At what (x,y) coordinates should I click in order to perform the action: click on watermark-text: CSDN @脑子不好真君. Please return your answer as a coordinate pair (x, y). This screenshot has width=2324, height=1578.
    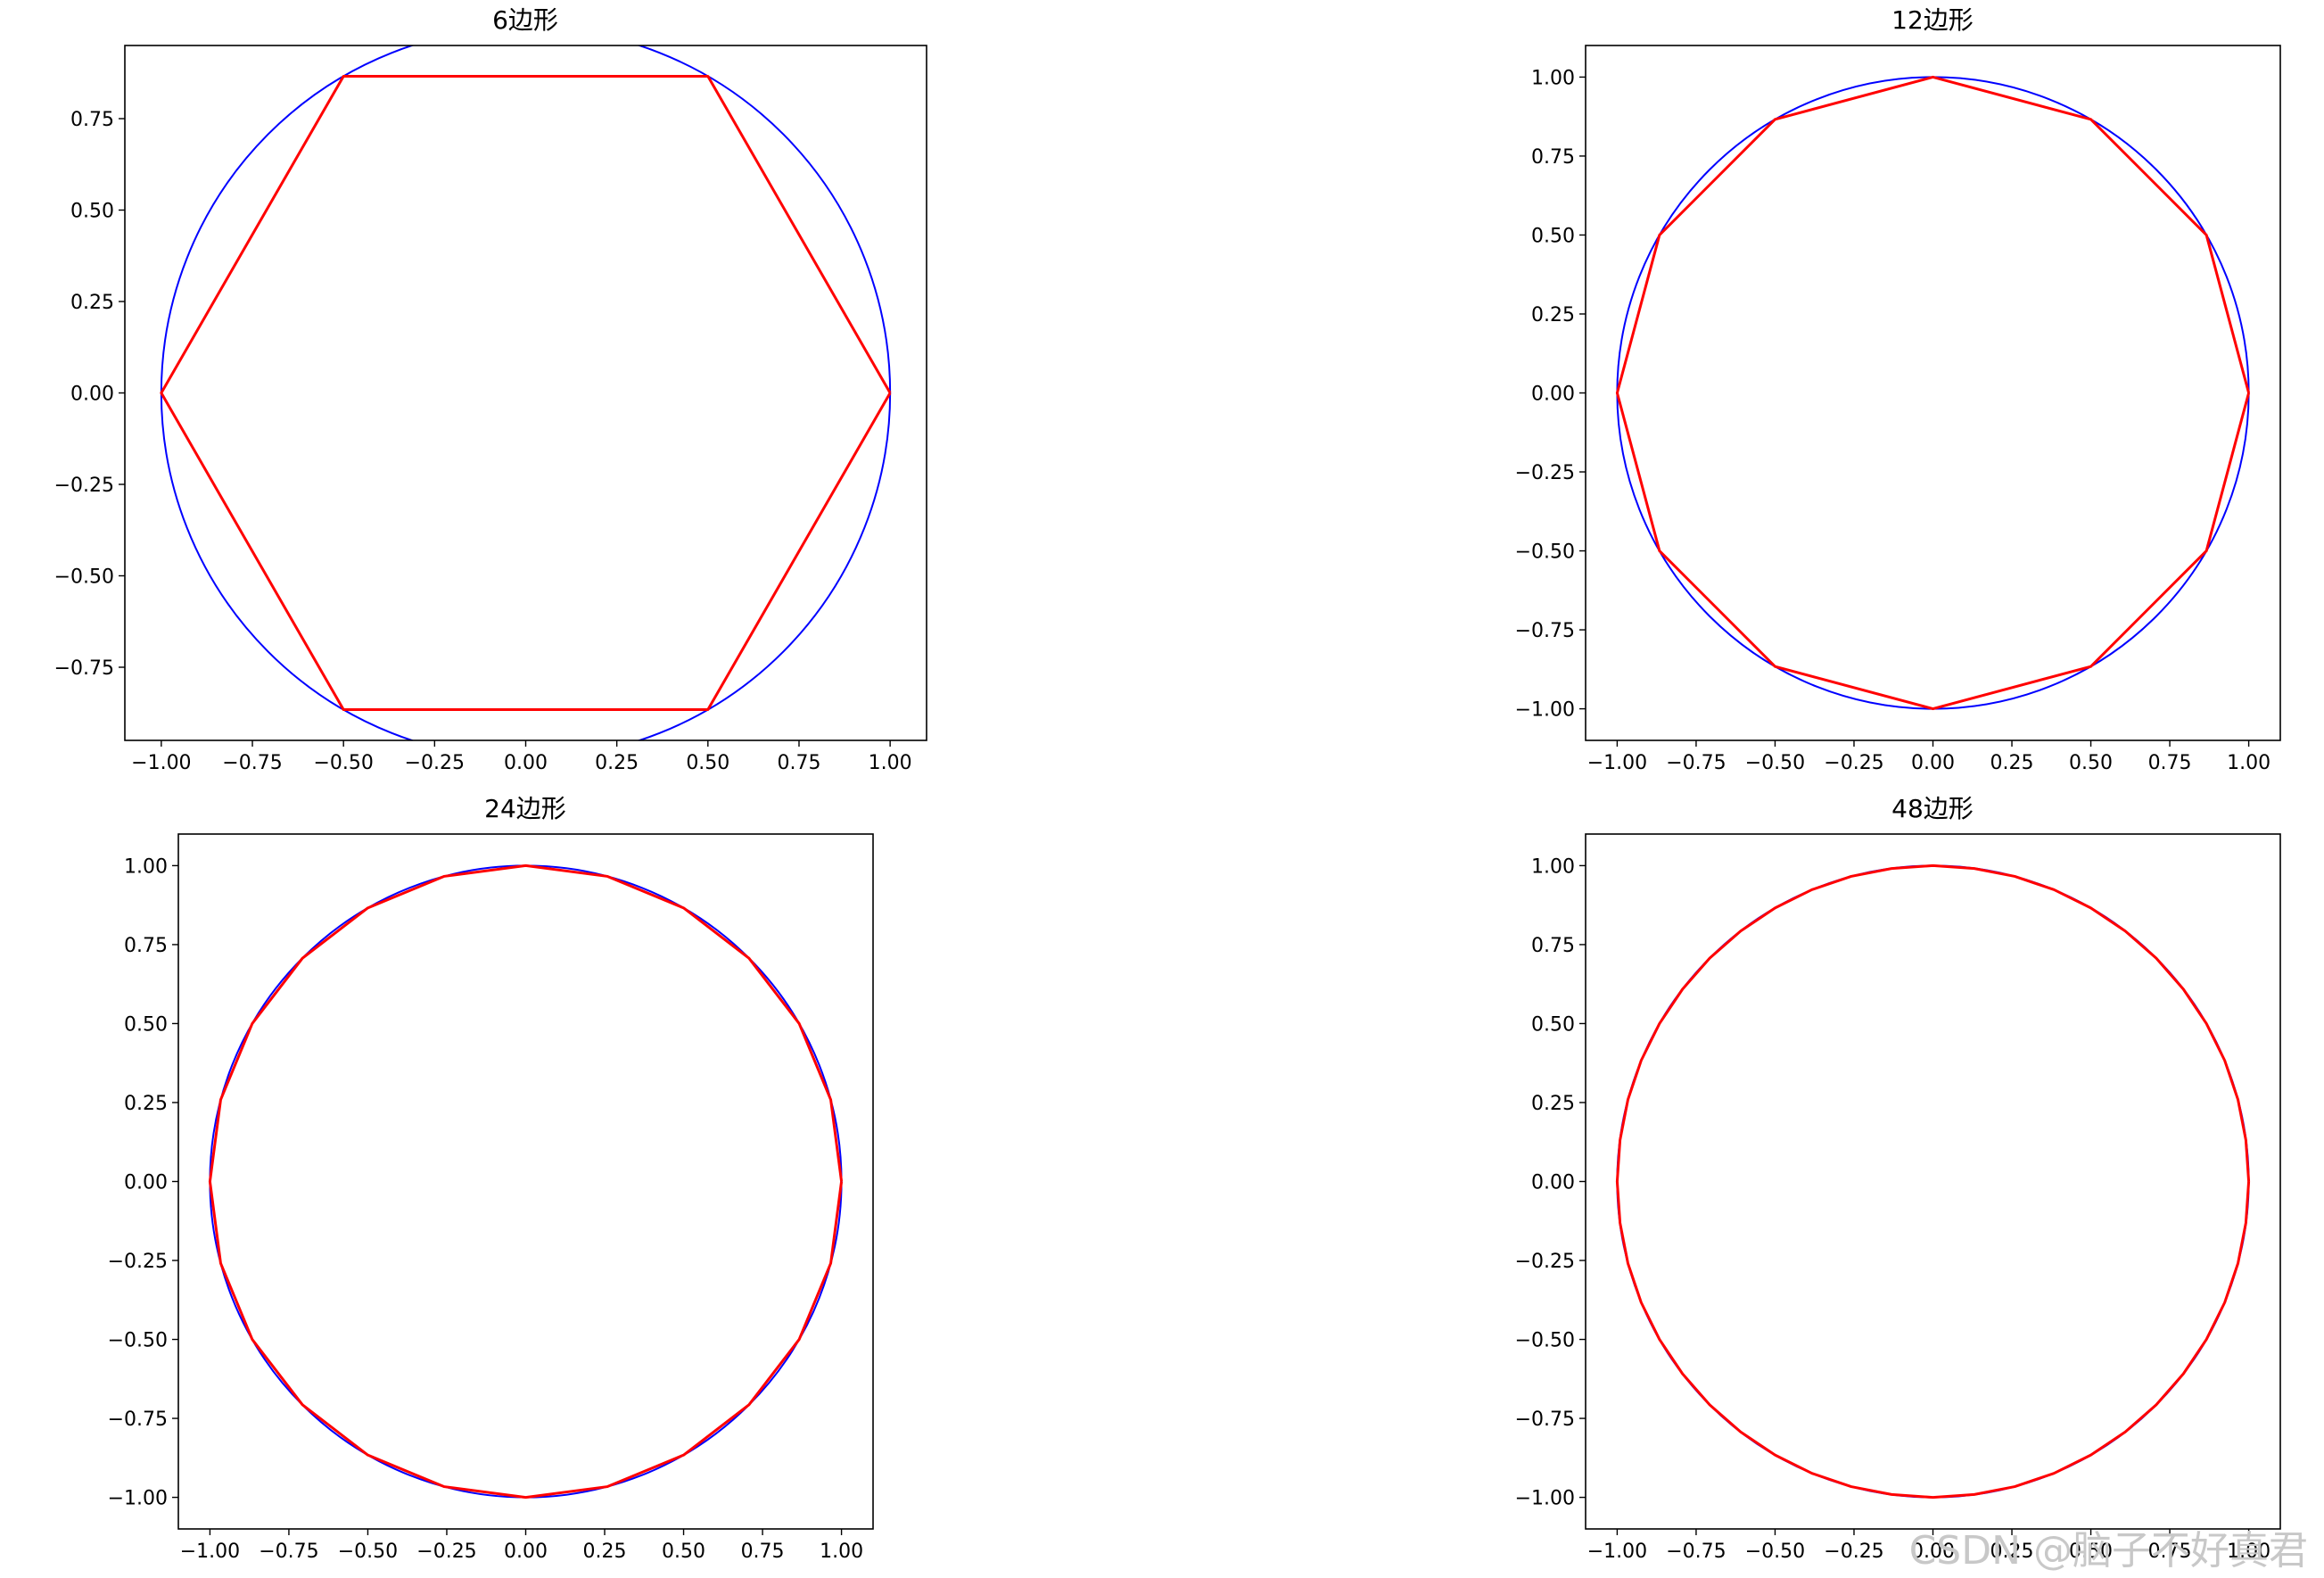
    Looking at the image, I should click on (2108, 1551).